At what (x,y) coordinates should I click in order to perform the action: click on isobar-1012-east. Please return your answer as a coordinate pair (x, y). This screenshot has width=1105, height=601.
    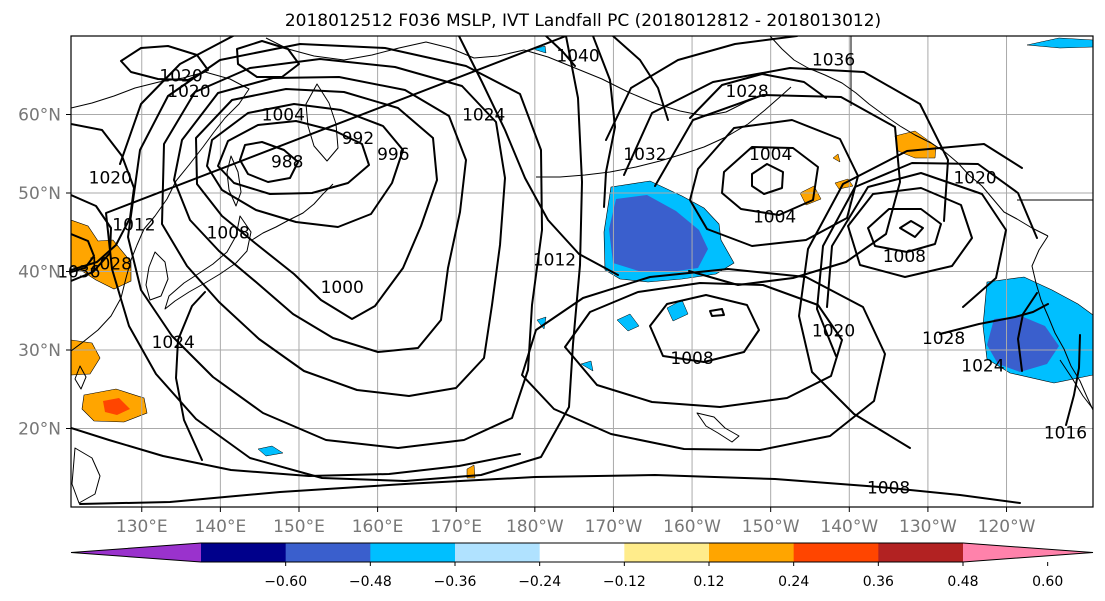
    Looking at the image, I should click on (910, 232).